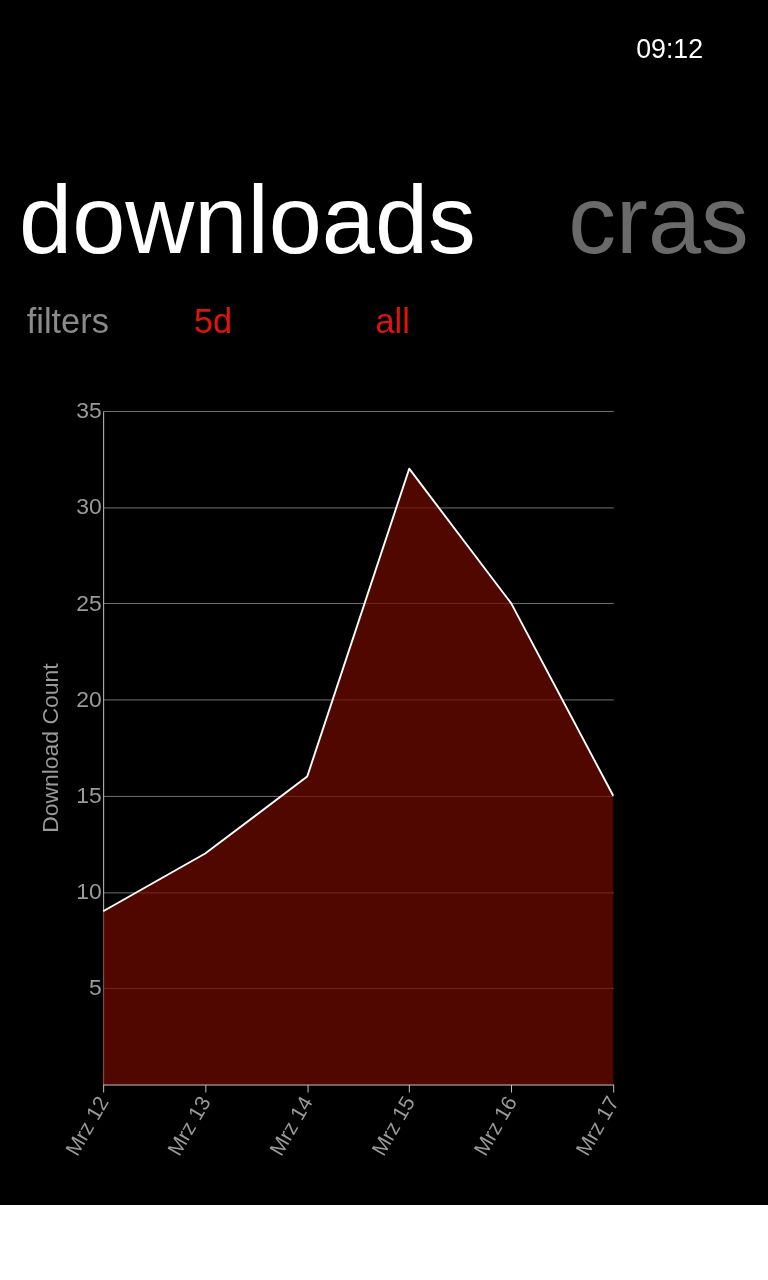 This screenshot has width=768, height=1280. What do you see at coordinates (392, 320) in the screenshot?
I see `text: all` at bounding box center [392, 320].